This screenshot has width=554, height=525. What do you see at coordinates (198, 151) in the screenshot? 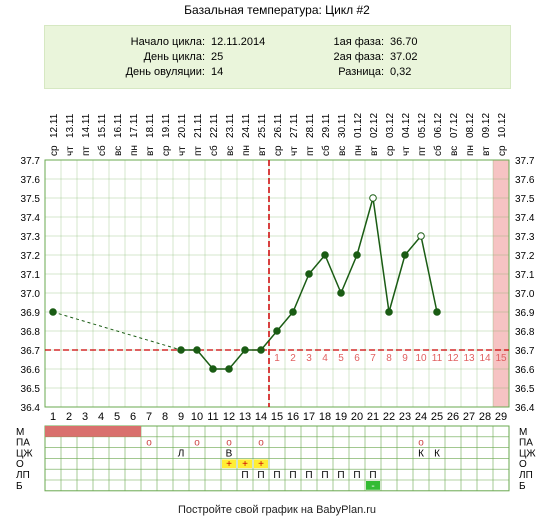
I see `weekday-label: пт` at bounding box center [198, 151].